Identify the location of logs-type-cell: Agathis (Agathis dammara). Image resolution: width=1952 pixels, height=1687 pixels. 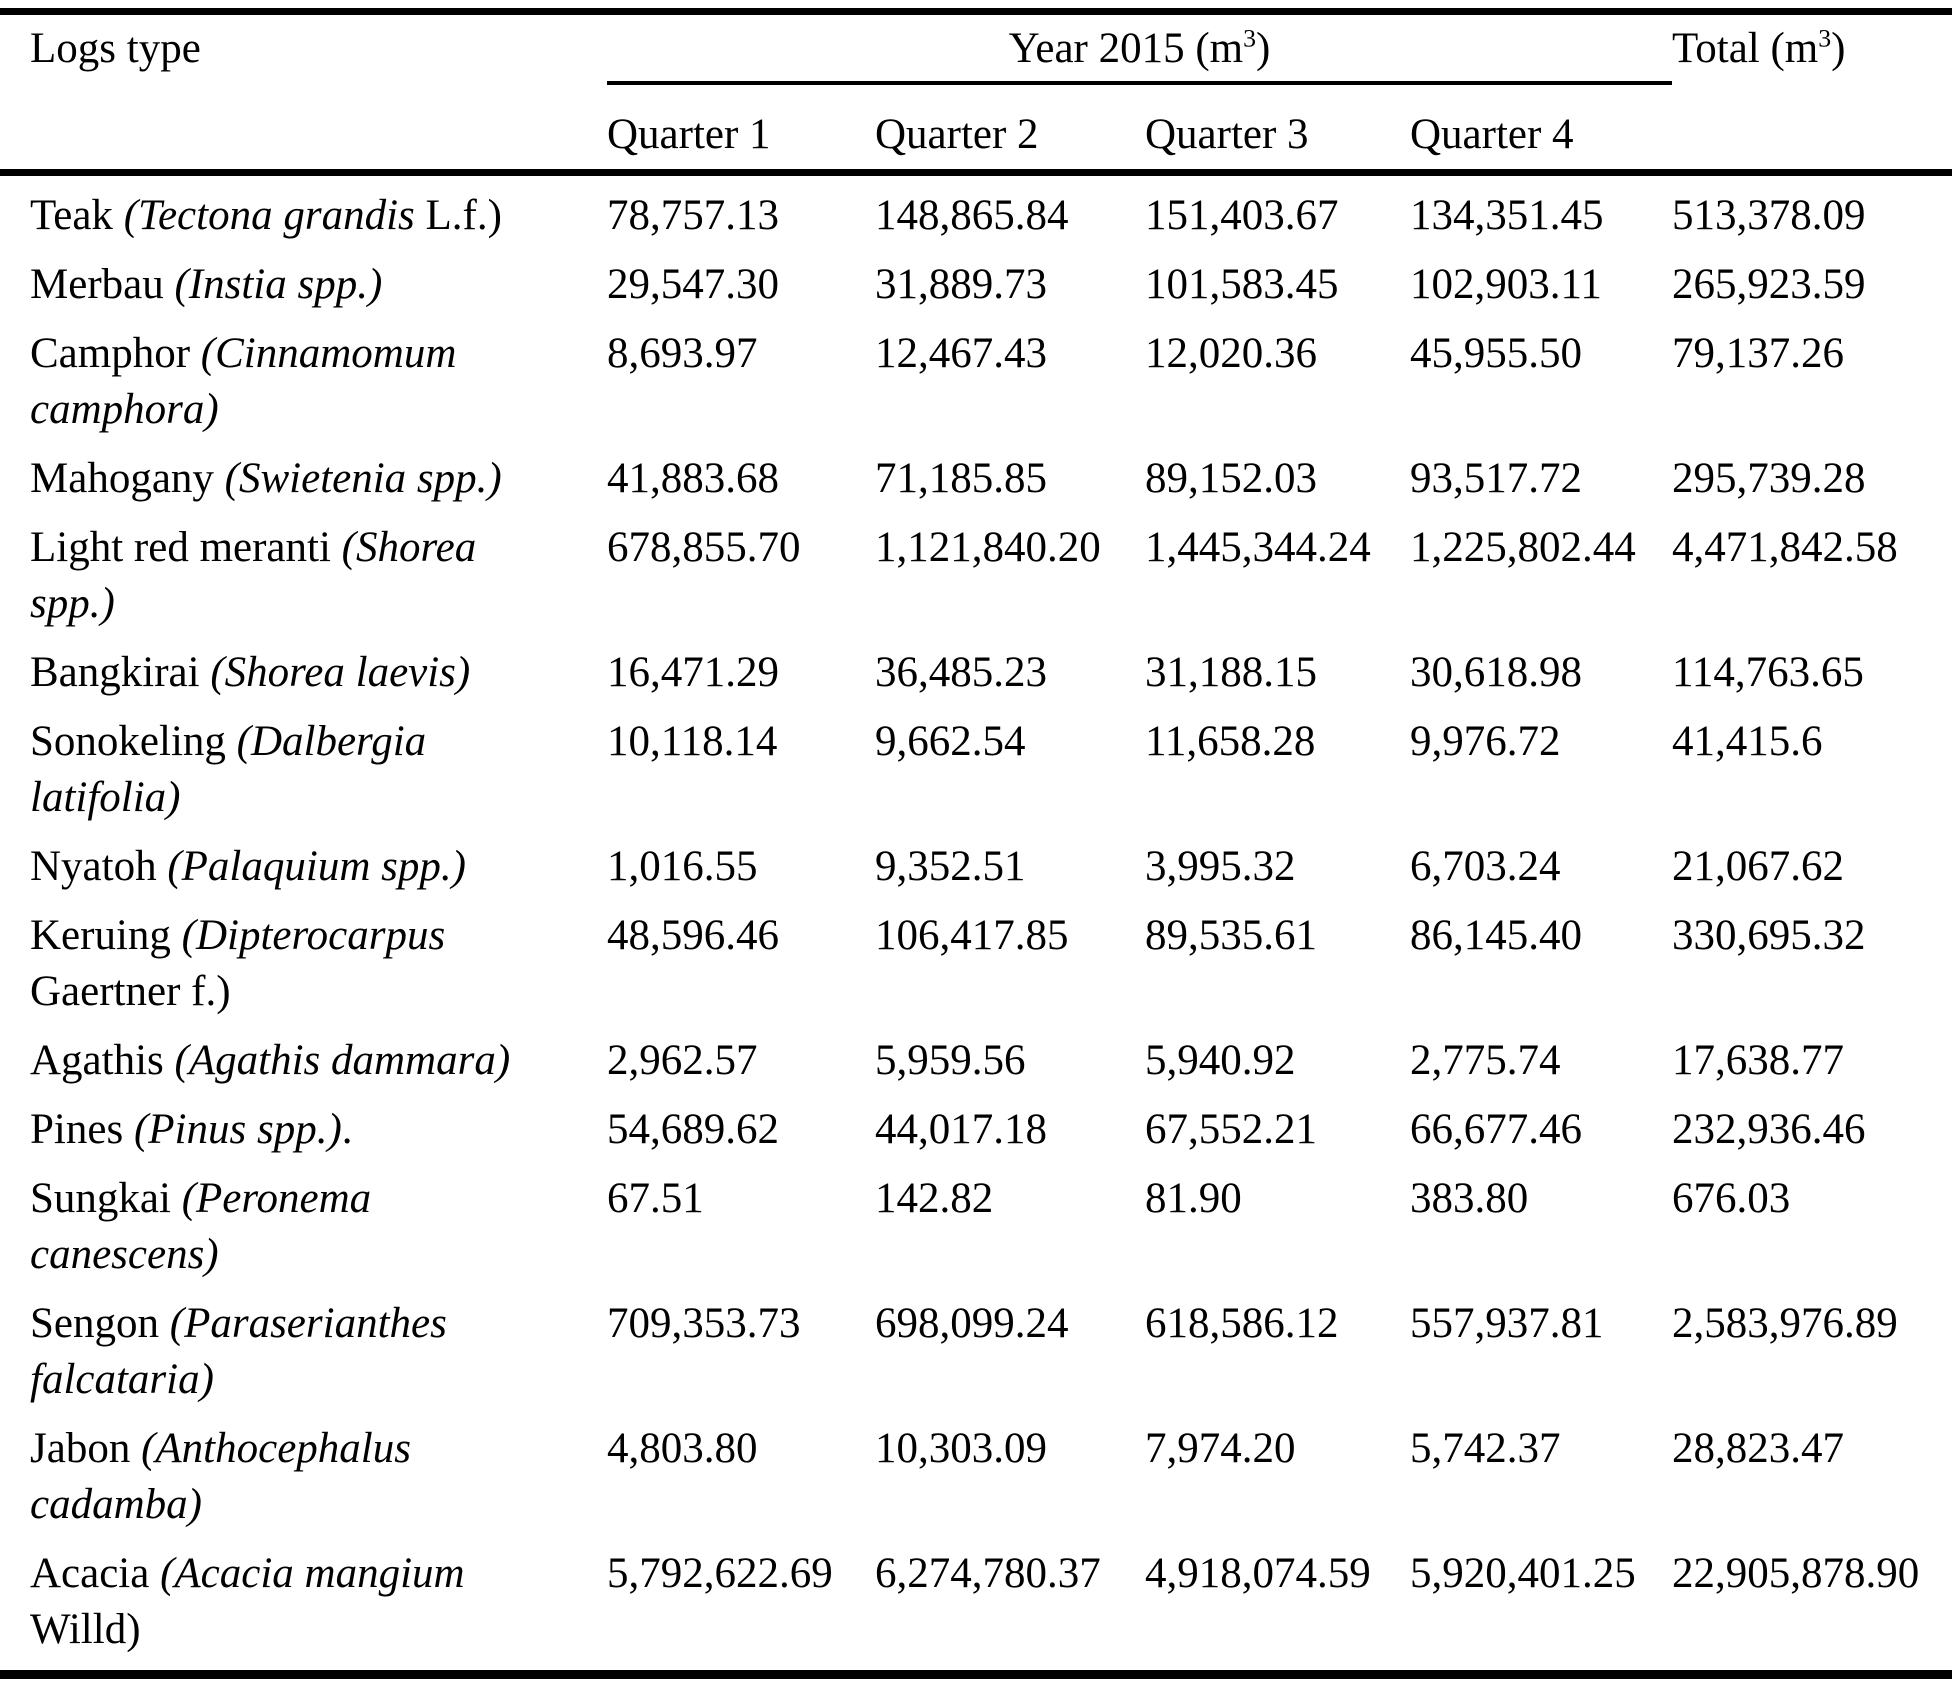
(303, 1067).